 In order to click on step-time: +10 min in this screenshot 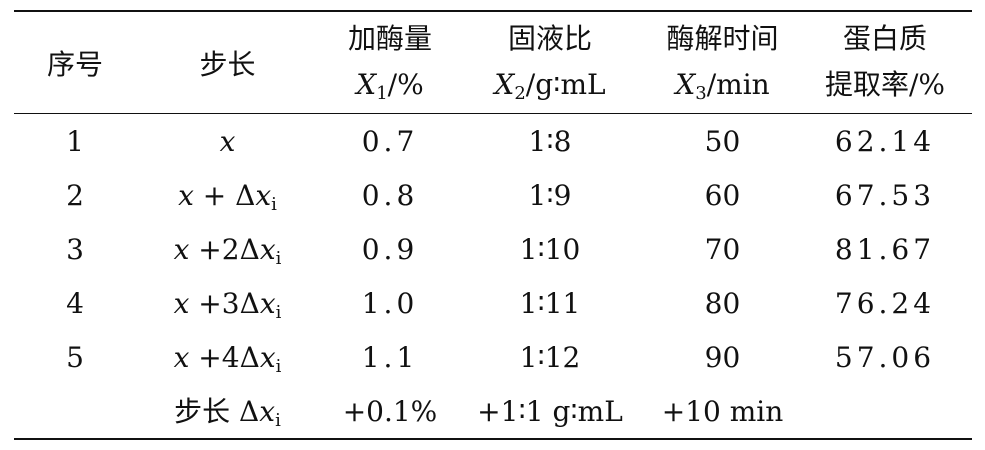, I will do `click(722, 411)`.